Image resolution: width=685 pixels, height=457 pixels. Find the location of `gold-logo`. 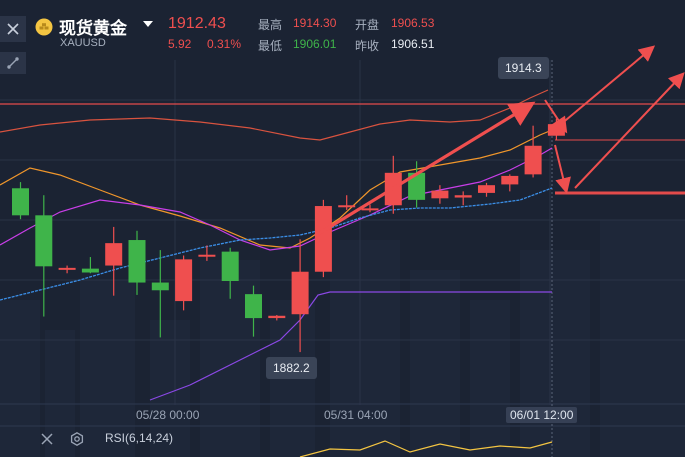

gold-logo is located at coordinates (44, 27).